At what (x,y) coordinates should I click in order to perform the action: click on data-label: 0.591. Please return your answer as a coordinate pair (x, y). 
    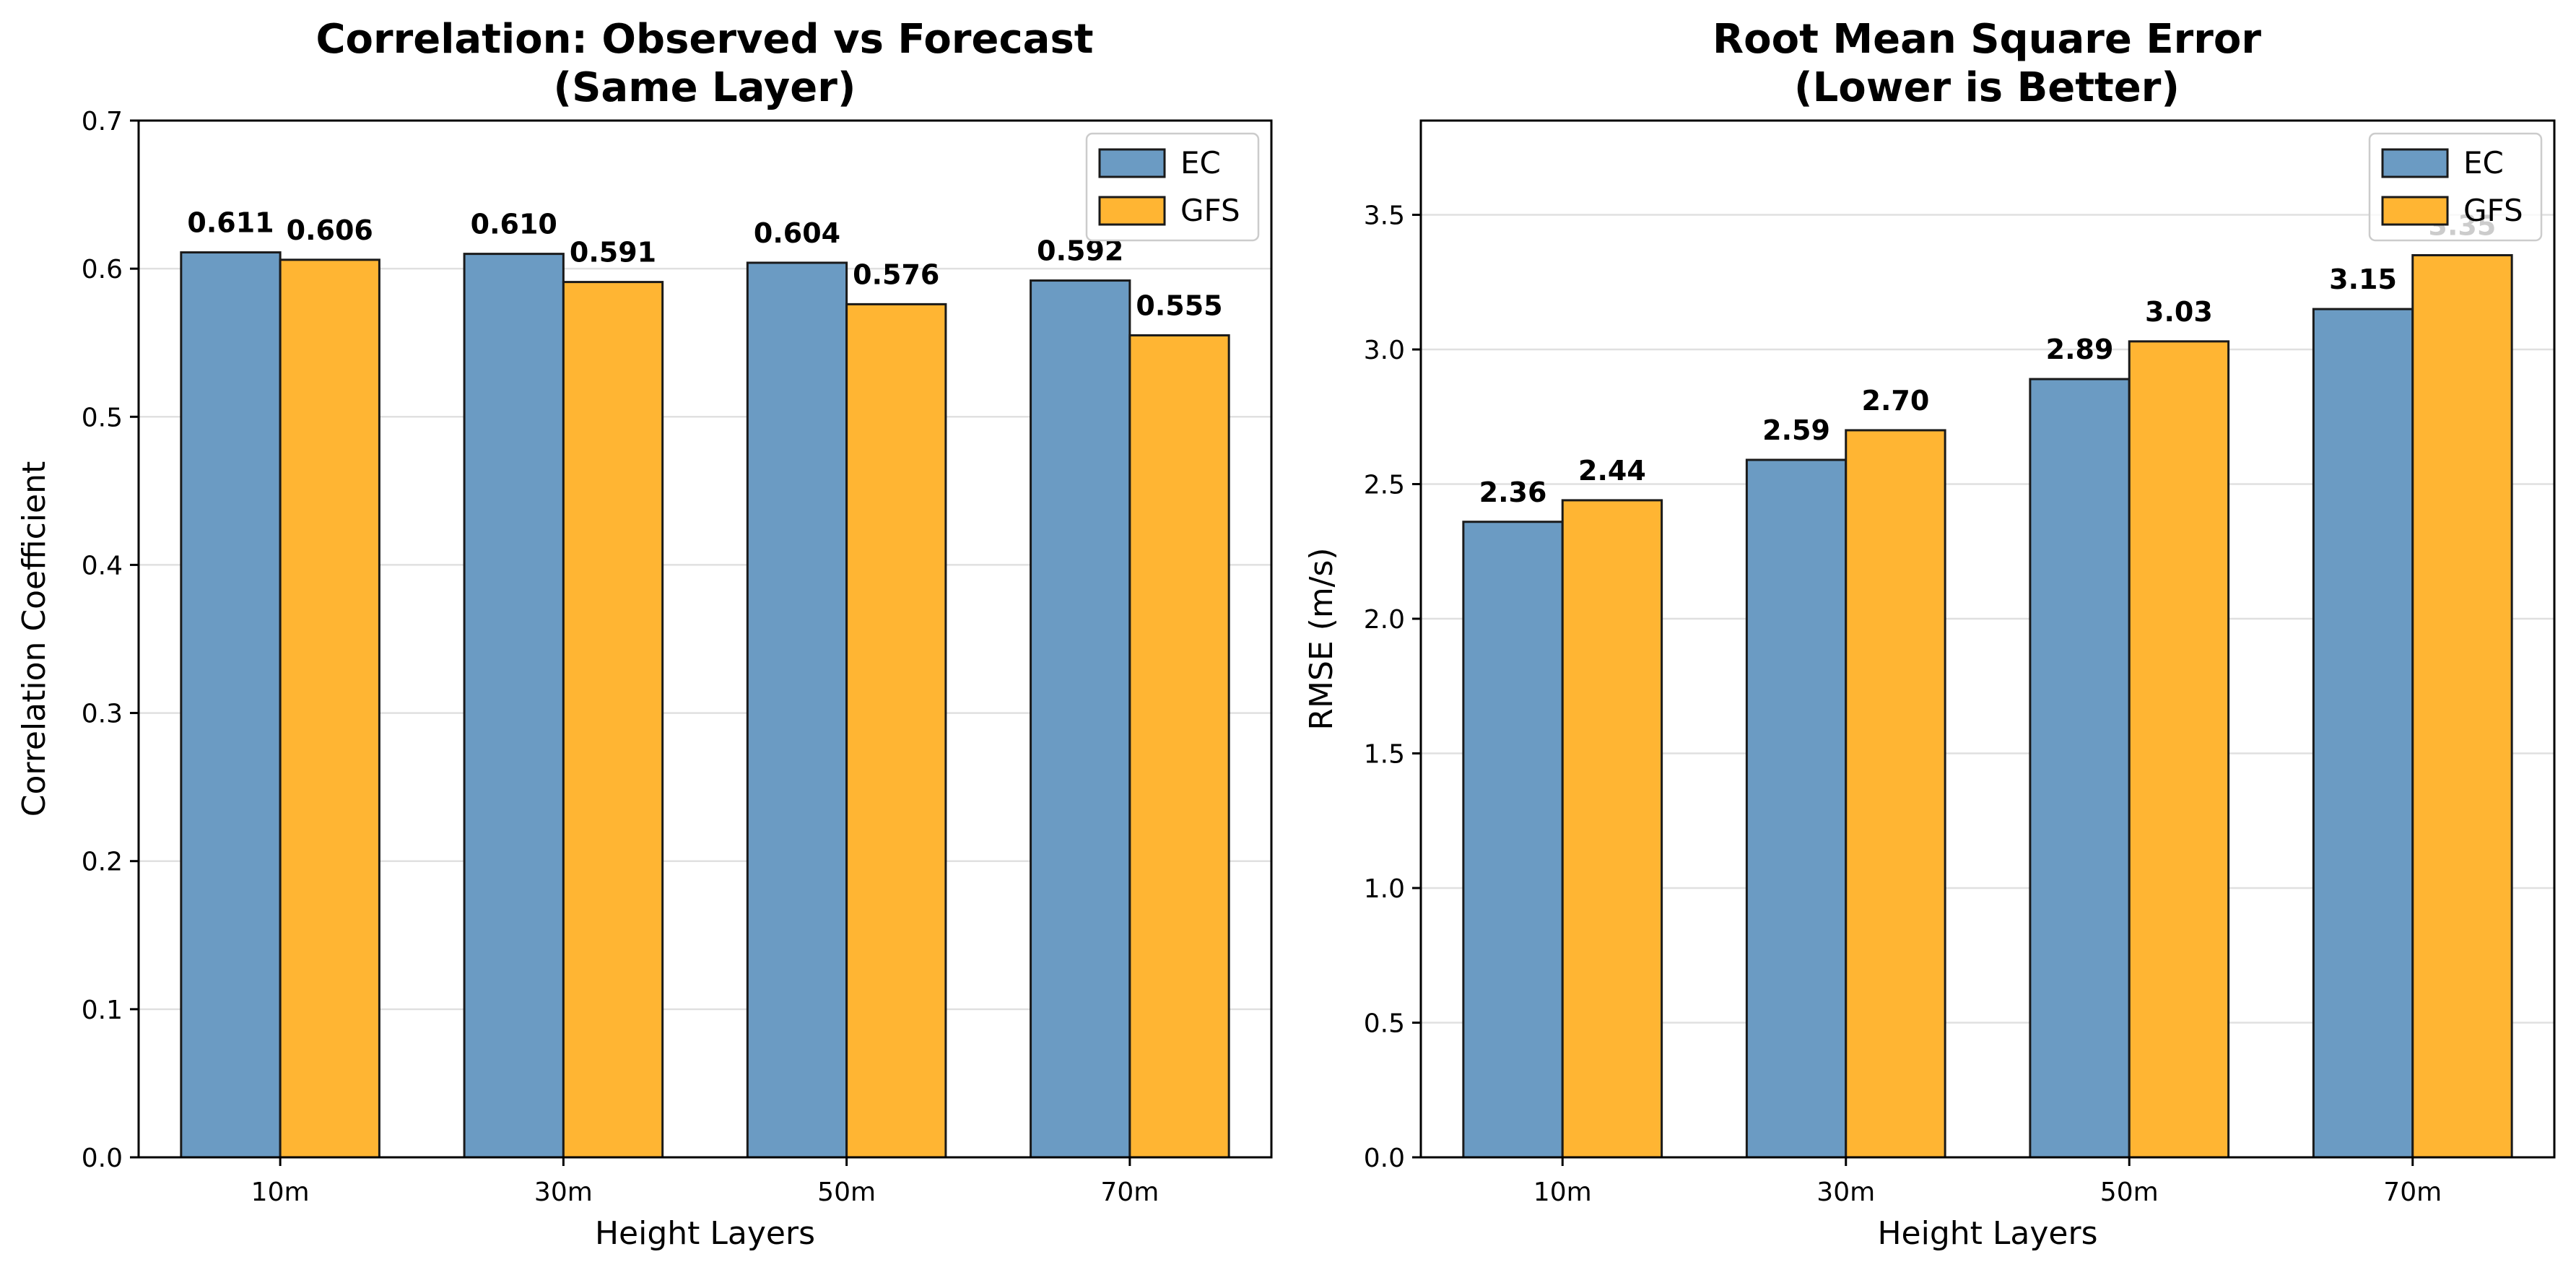
    Looking at the image, I should click on (613, 253).